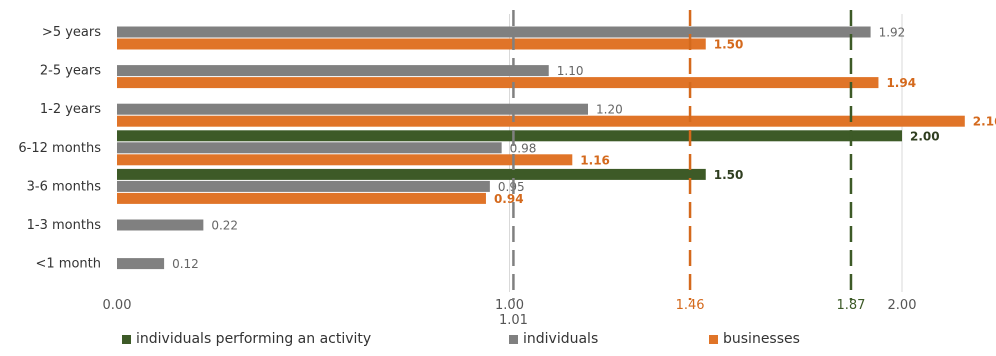  I want to click on category-label: <1 month, so click(69, 264).